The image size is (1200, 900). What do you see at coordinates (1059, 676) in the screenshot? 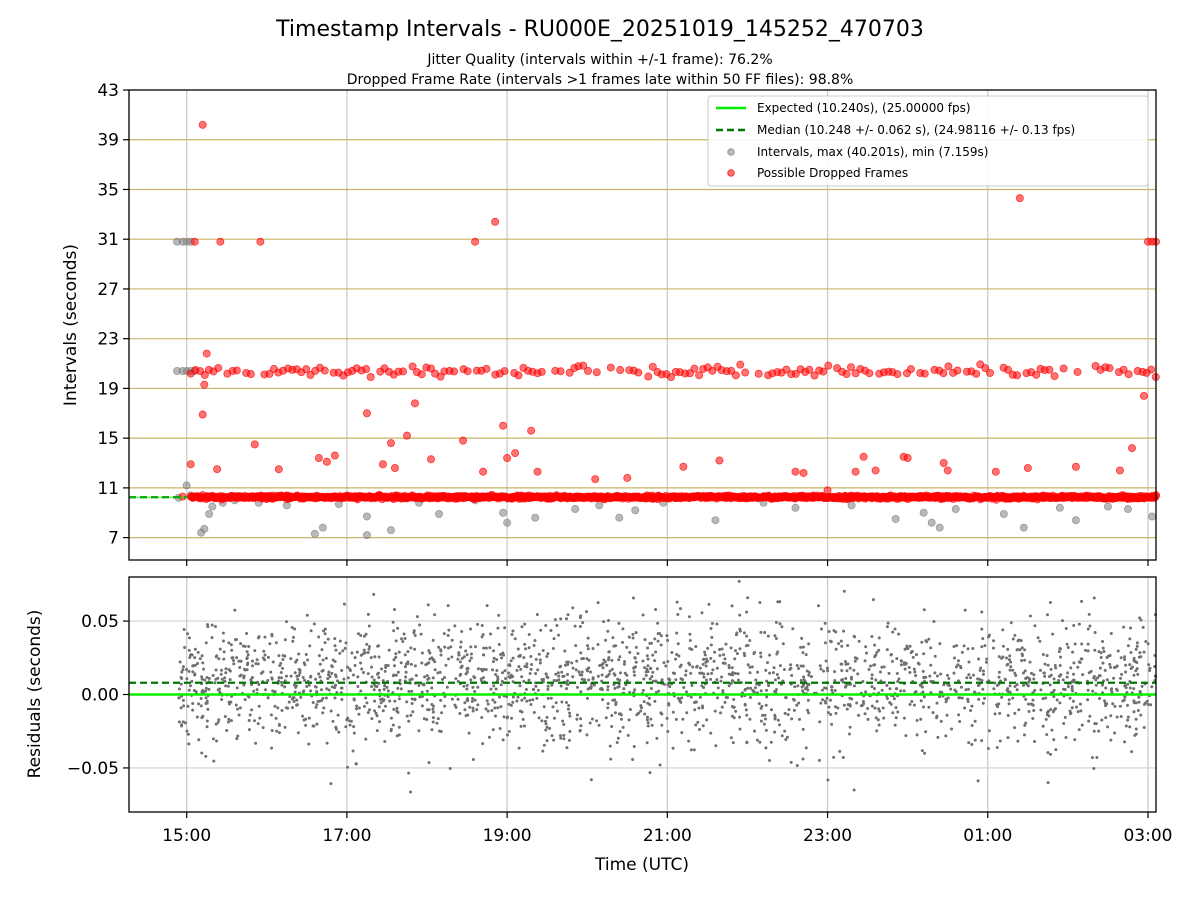
I see `residual-point-1902` at bounding box center [1059, 676].